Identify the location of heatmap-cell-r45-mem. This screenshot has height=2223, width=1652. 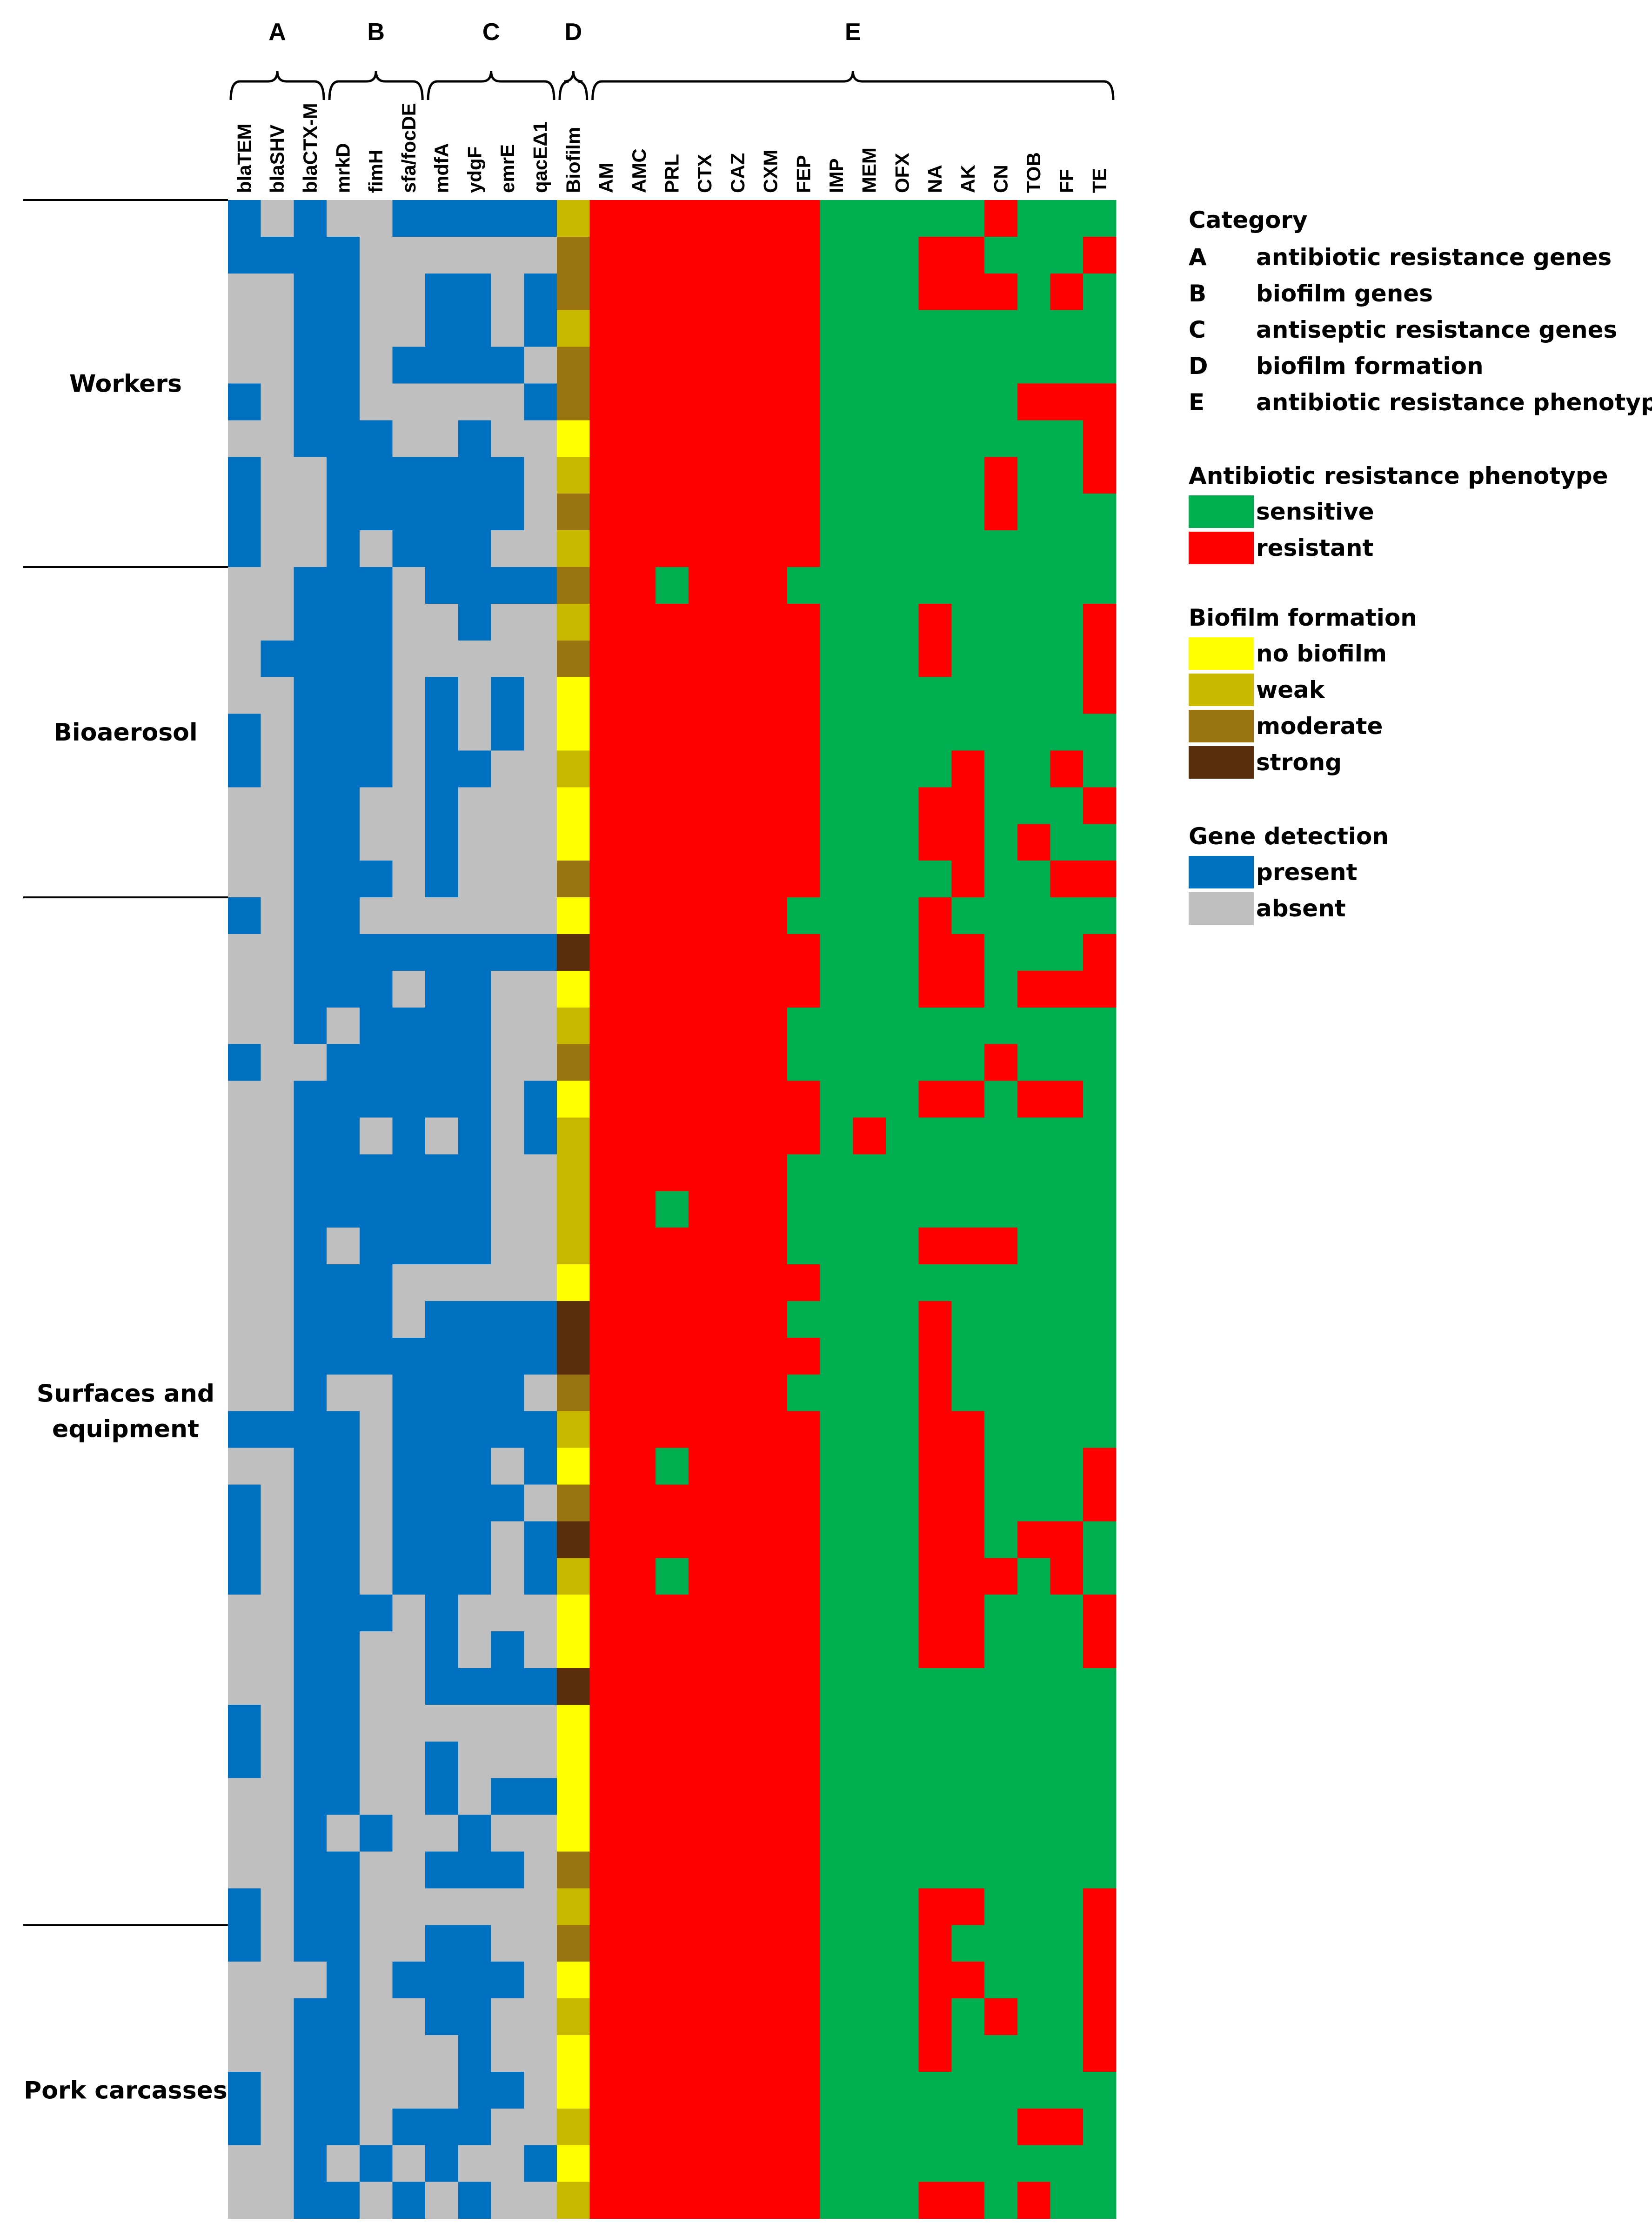
(869, 1834).